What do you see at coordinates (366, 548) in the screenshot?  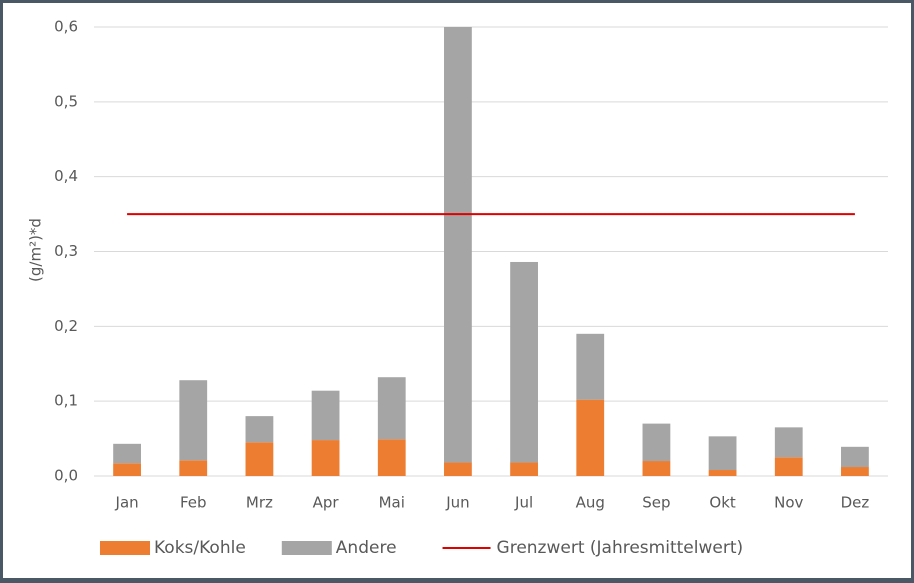 I see `legend-label: Andere` at bounding box center [366, 548].